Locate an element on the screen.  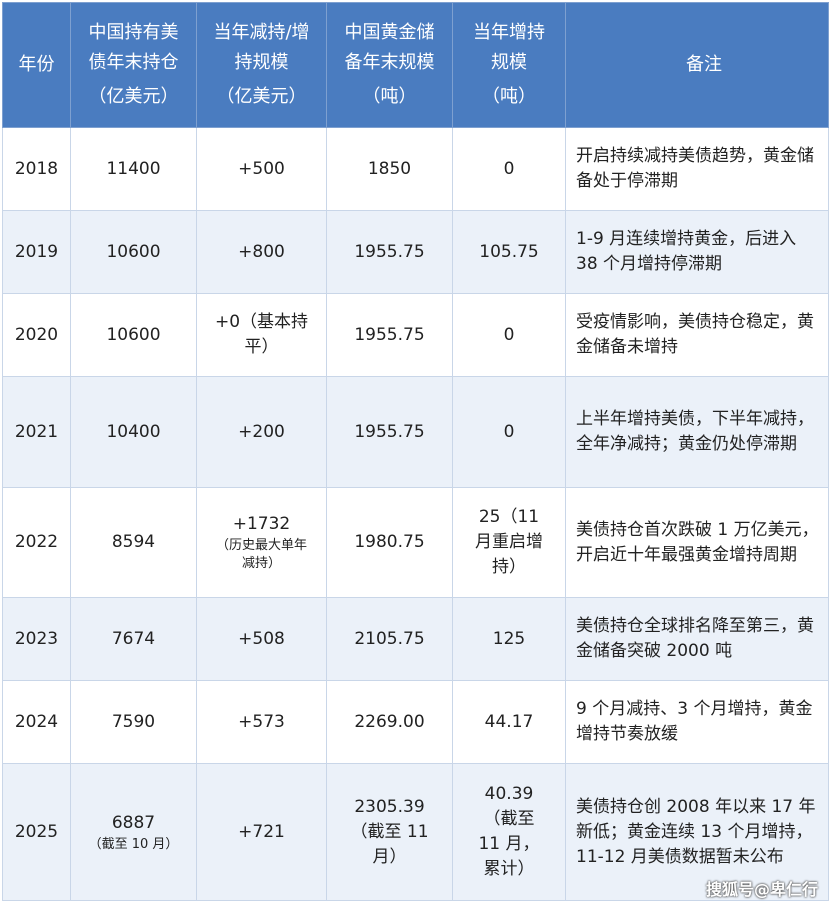
remark-cell: 美债持仓首次跌破 1 万亿美元，开启近十年最强黄金增持周期 is located at coordinates (697, 542).